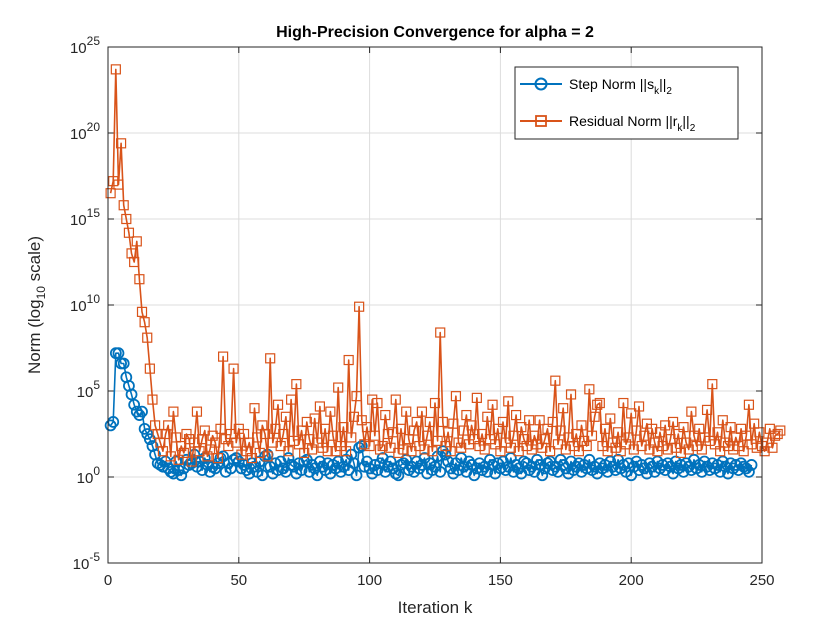 This screenshot has height=630, width=840. I want to click on y-tick-label: 105, so click(89, 389).